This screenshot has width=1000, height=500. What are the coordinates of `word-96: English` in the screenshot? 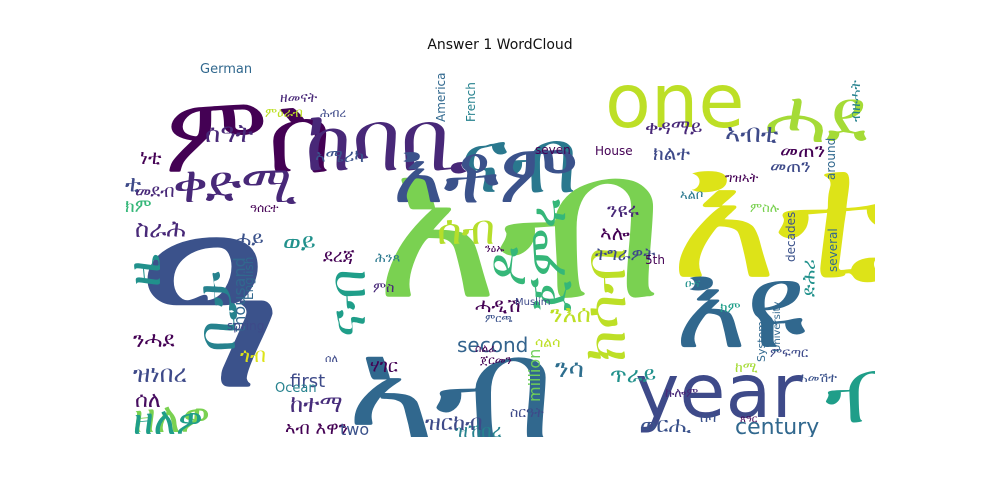 It's located at (249, 278).